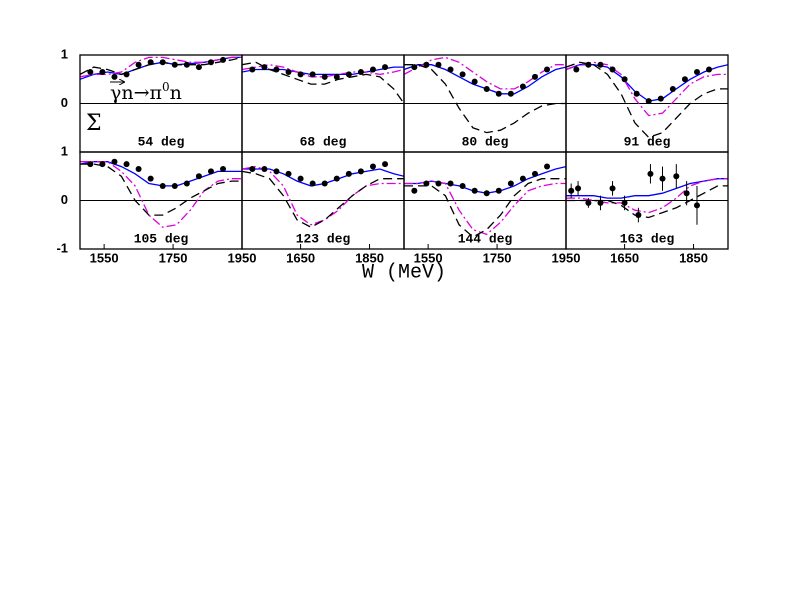  What do you see at coordinates (242, 257) in the screenshot?
I see `x-tick-label: 1950` at bounding box center [242, 257].